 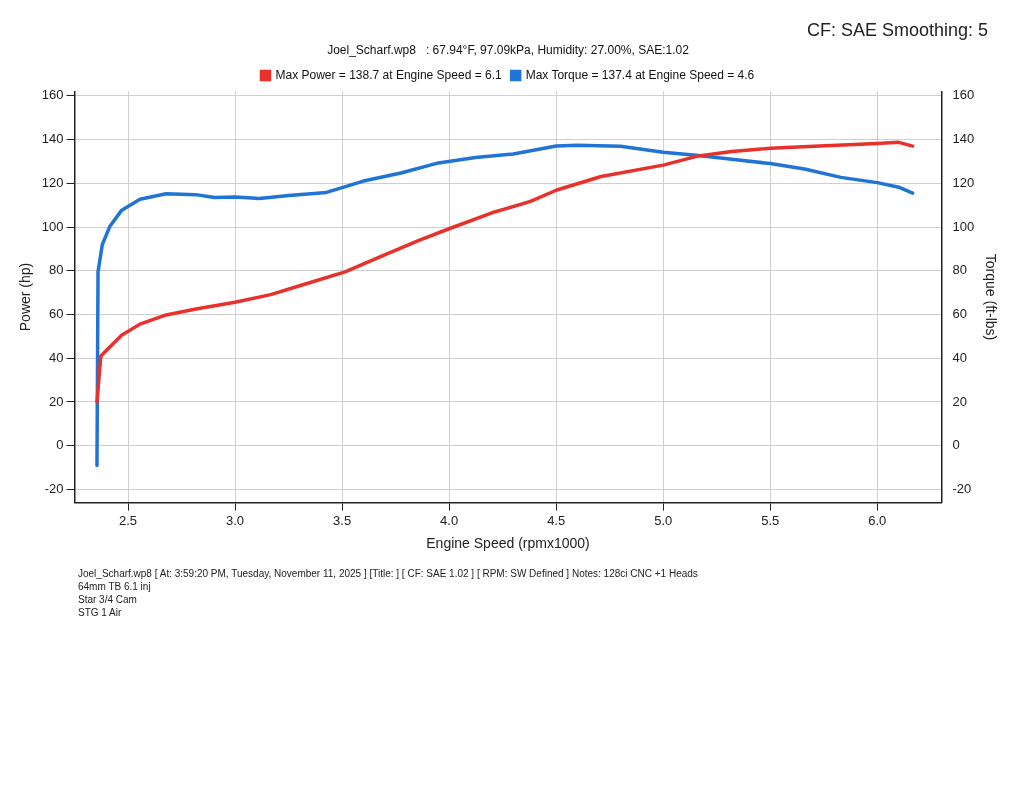 I want to click on text: Star 3/4 Cam, so click(x=108, y=599).